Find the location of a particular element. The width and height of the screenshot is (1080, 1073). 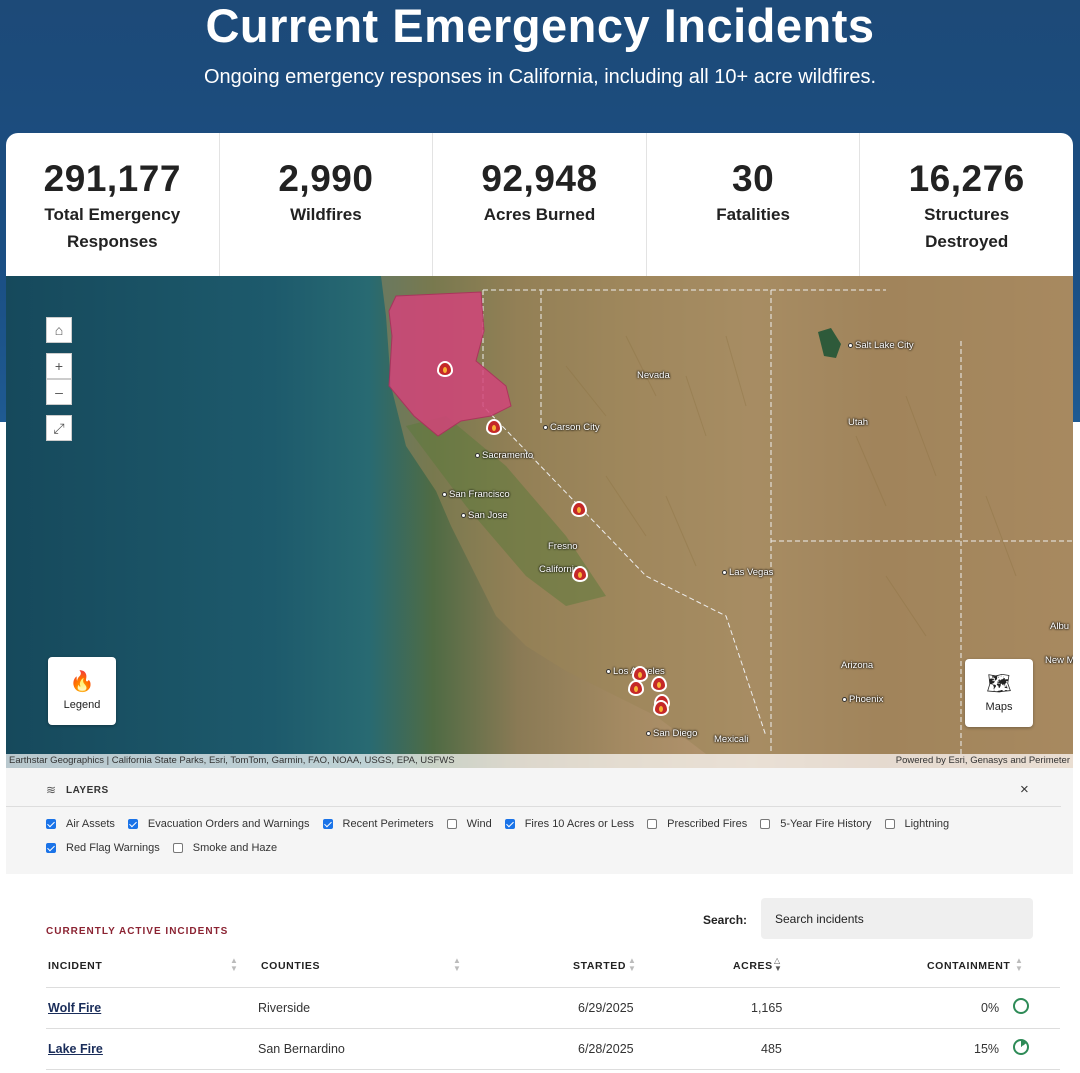

column-header-containment: CONTAINMENT is located at coordinates (969, 966).